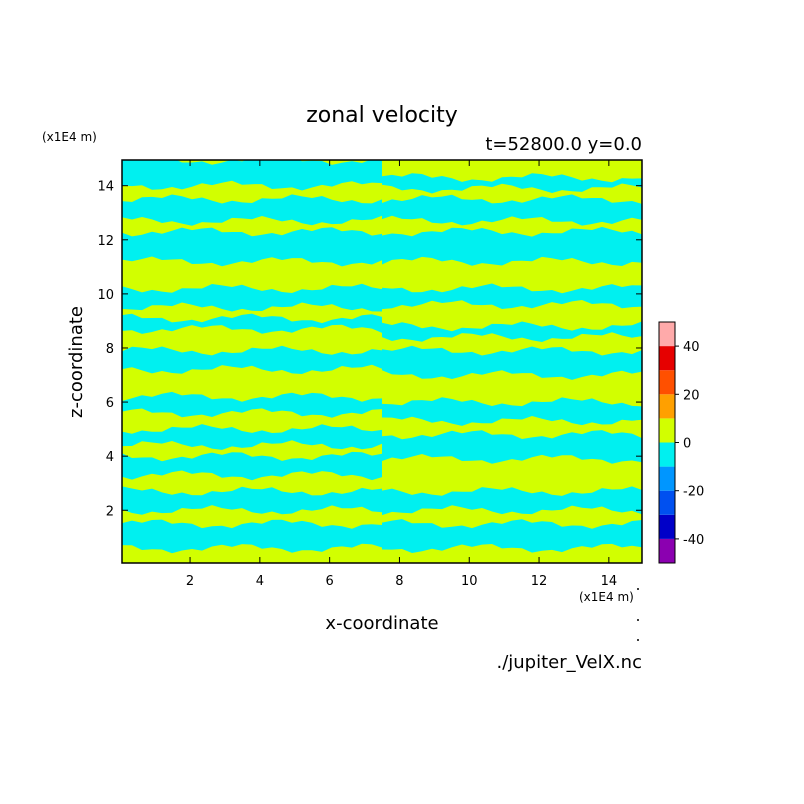 The image size is (804, 804). Describe the element at coordinates (260, 581) in the screenshot. I see `x-tick-label: 4` at that location.